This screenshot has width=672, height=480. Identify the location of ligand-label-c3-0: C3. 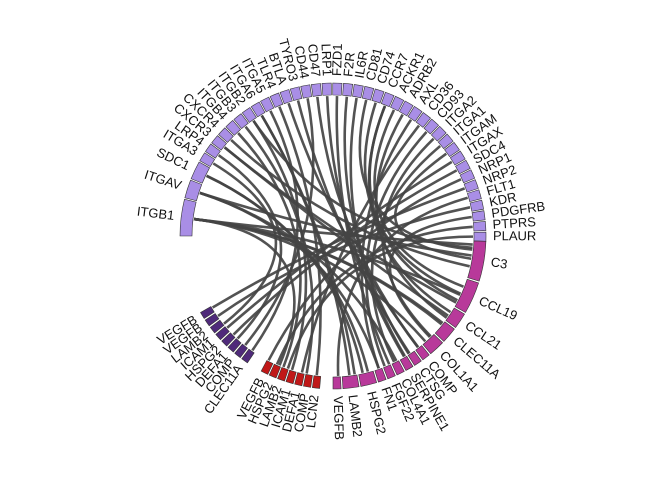
(499, 263).